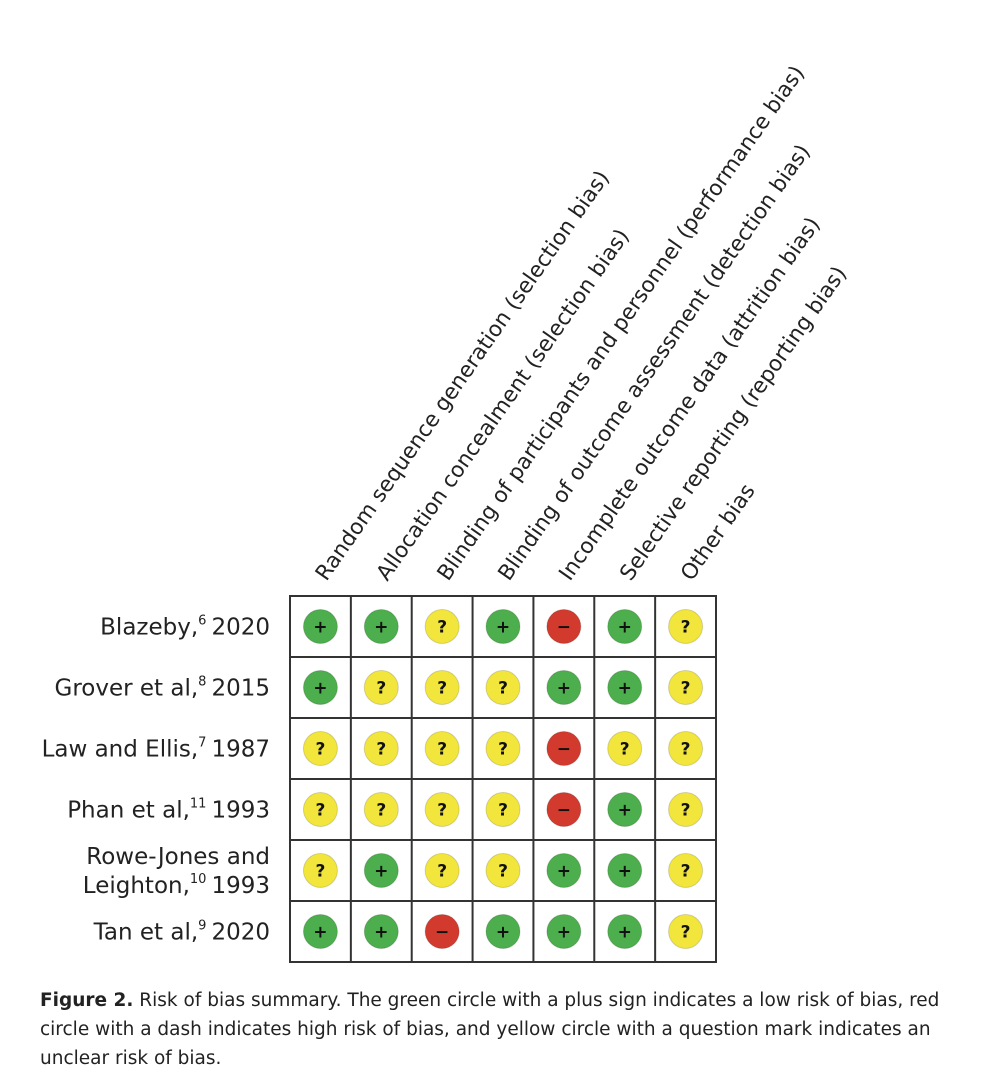 The width and height of the screenshot is (990, 1084). I want to click on study-year: 1993, so click(240, 886).